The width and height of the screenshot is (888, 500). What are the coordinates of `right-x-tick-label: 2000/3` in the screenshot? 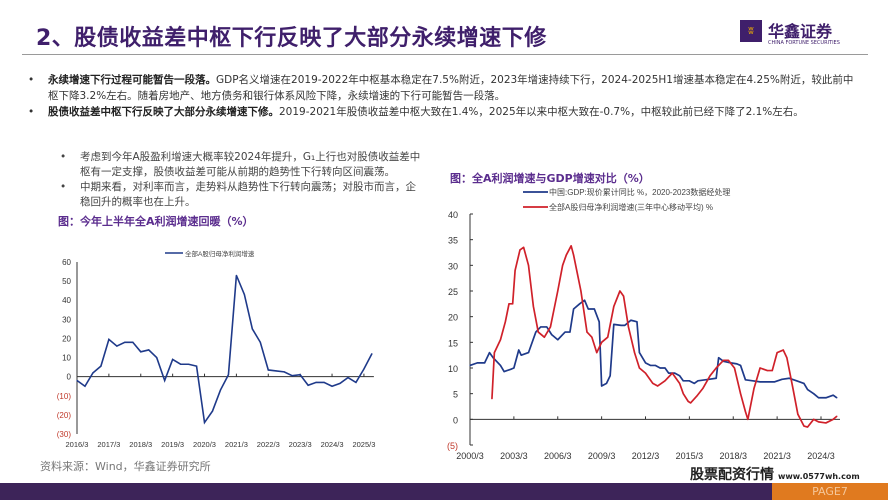 It's located at (470, 456).